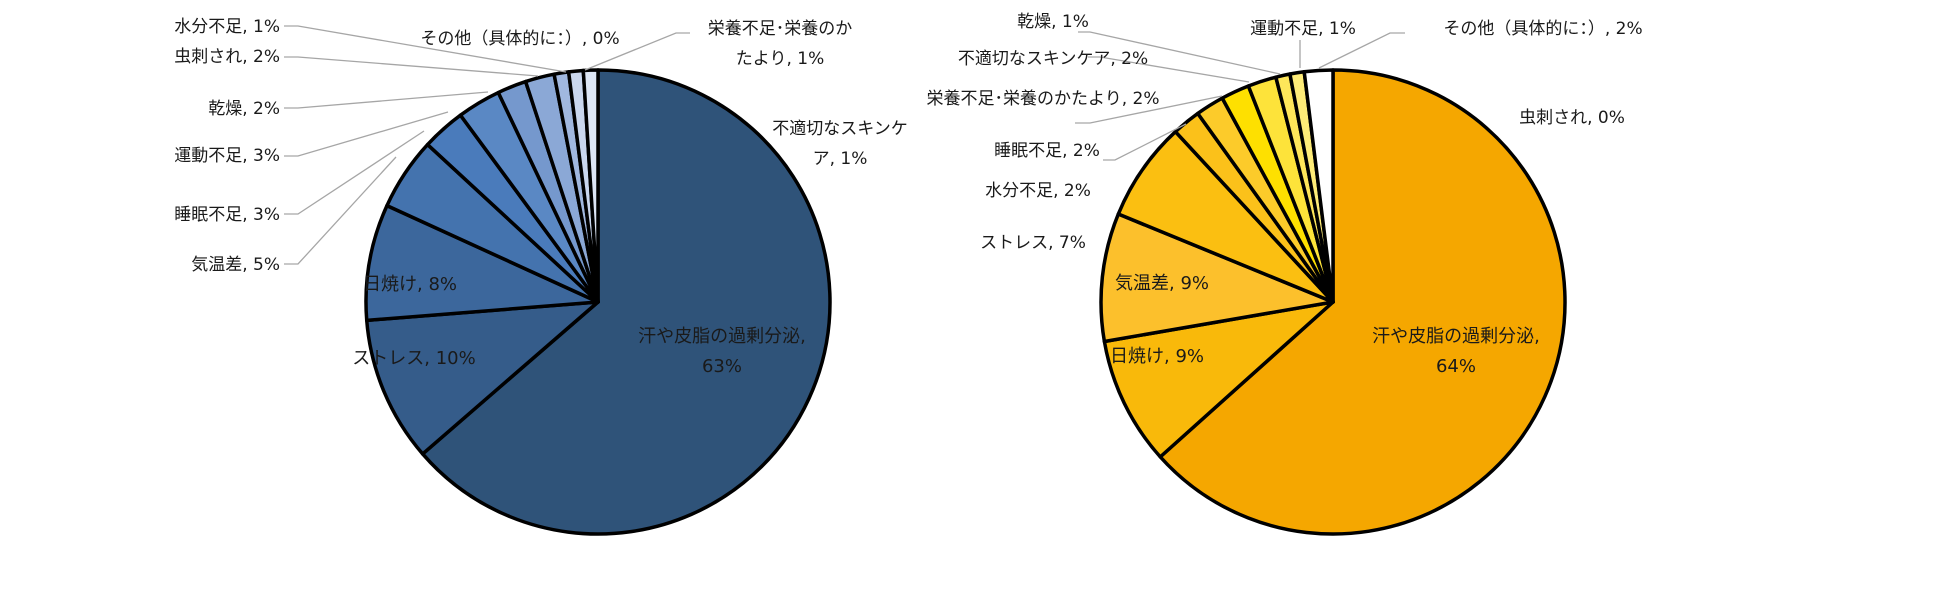 Image resolution: width=1950 pixels, height=600 pixels. Describe the element at coordinates (1303, 29) in the screenshot. I see `data-label-slice-10: 運動不足, 1%` at that location.